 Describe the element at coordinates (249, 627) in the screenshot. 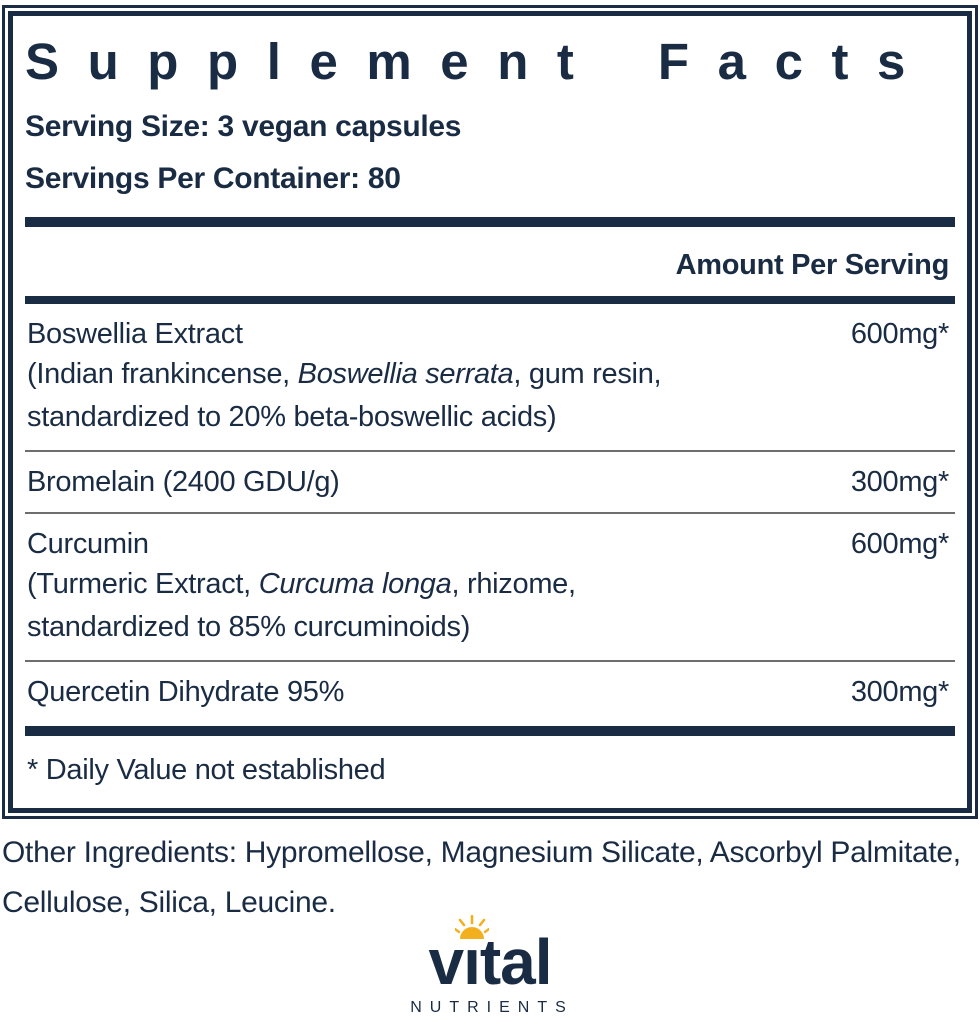

I see `ingredient-description-line: standardized to 85% curcuminoids)` at that location.